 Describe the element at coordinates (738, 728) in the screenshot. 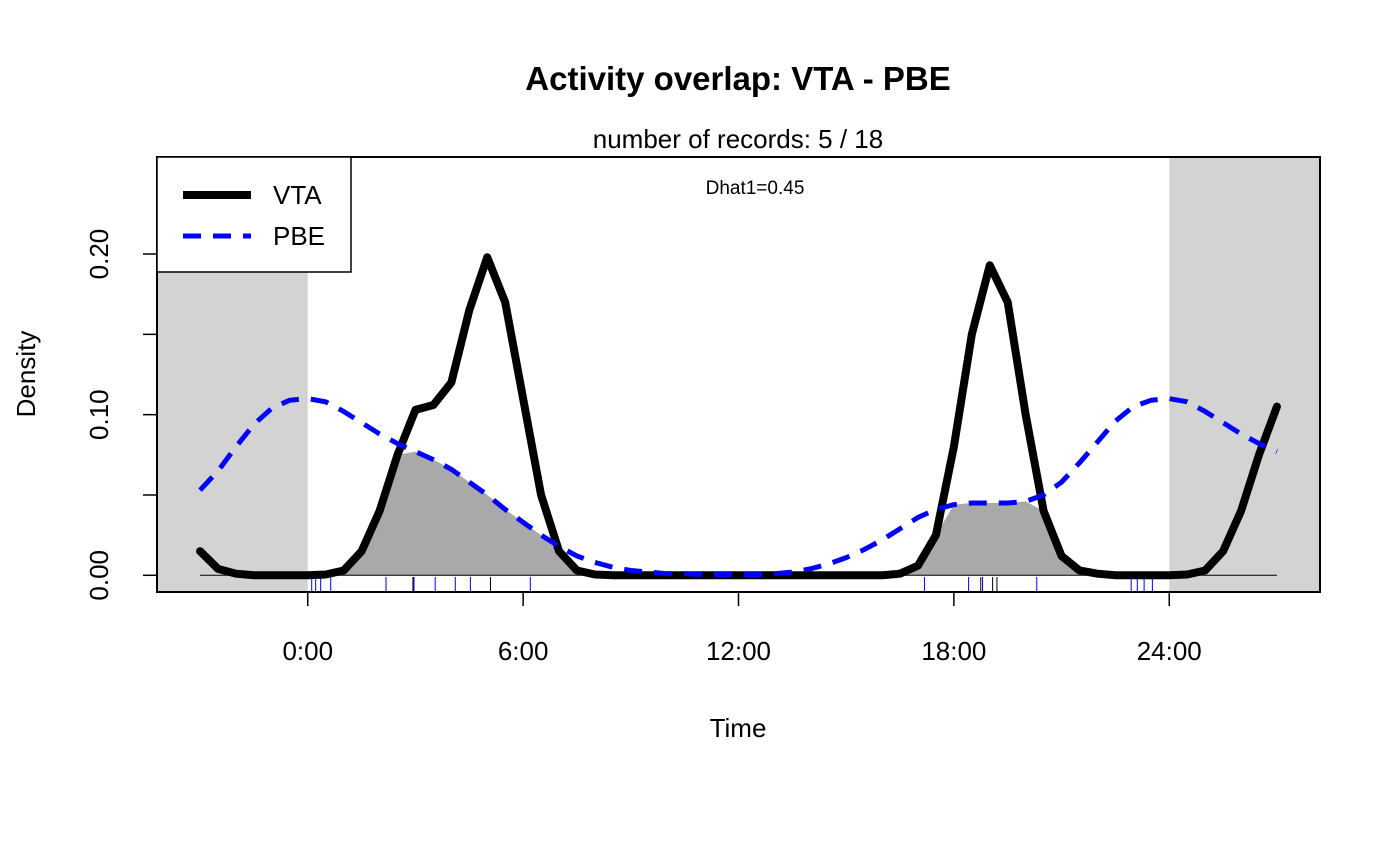

I see `x-axis-label: Time` at that location.